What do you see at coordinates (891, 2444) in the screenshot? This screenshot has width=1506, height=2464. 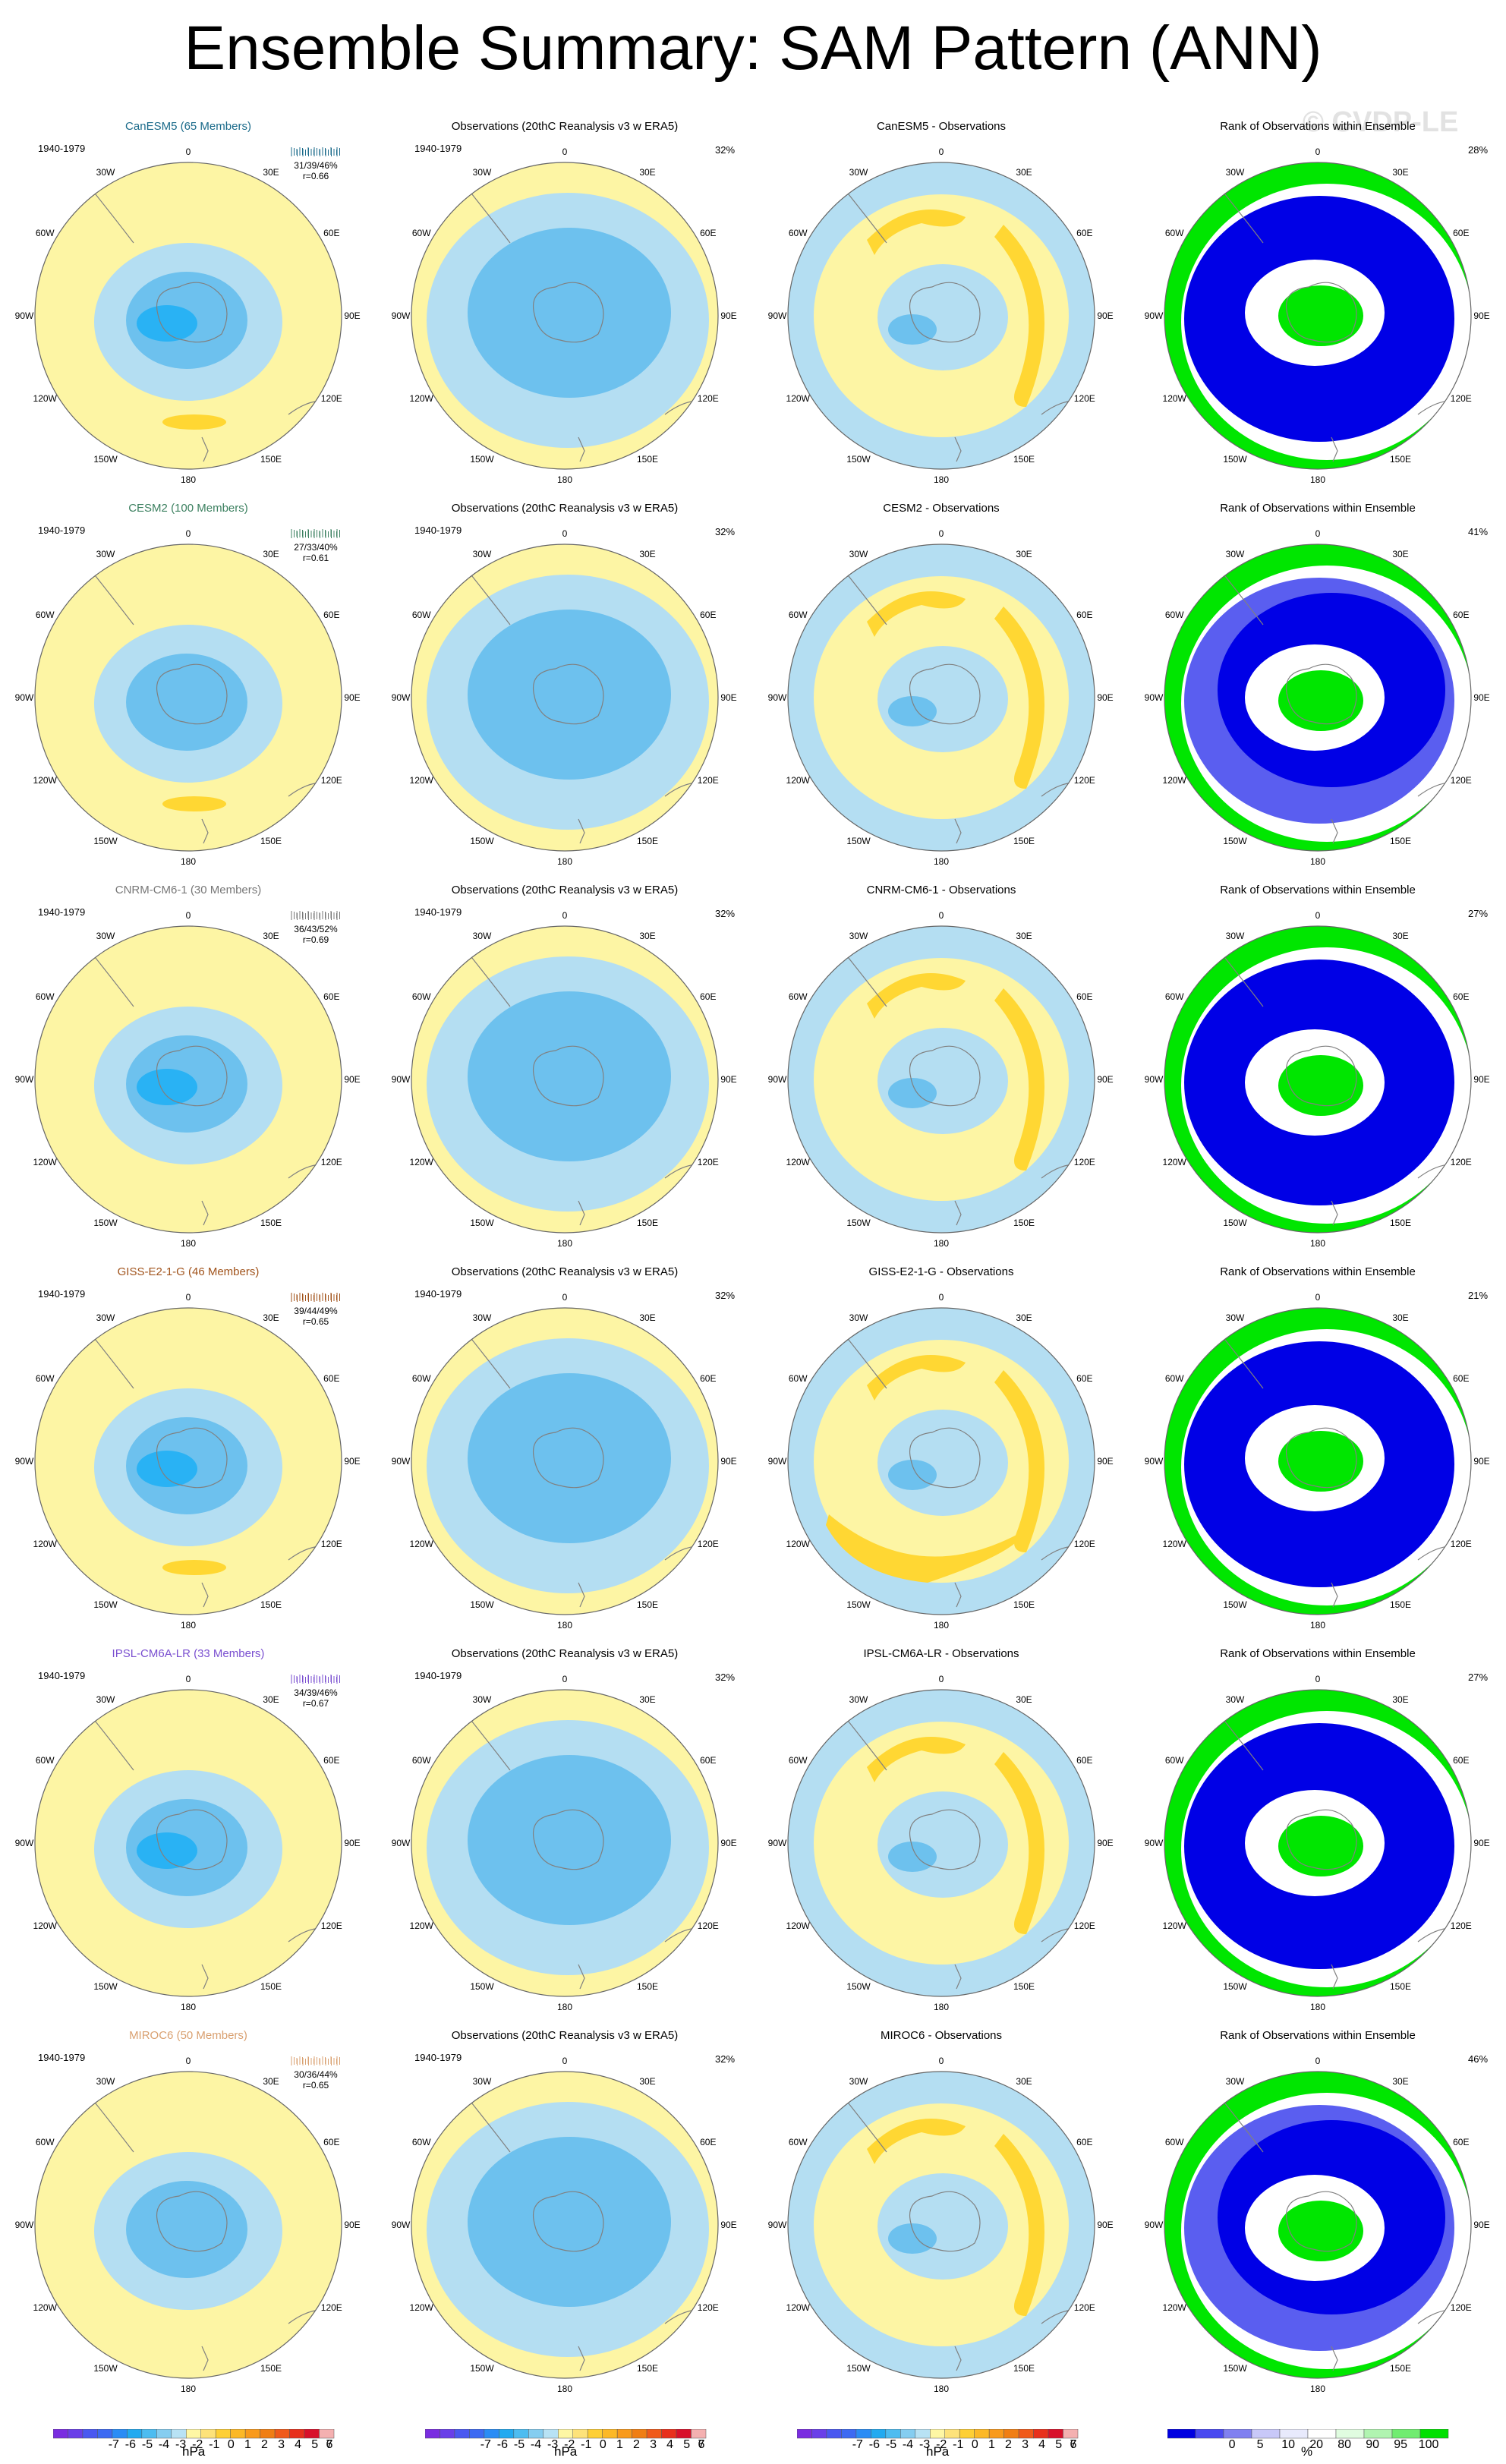 I see `colorbar-tick-label: -5` at bounding box center [891, 2444].